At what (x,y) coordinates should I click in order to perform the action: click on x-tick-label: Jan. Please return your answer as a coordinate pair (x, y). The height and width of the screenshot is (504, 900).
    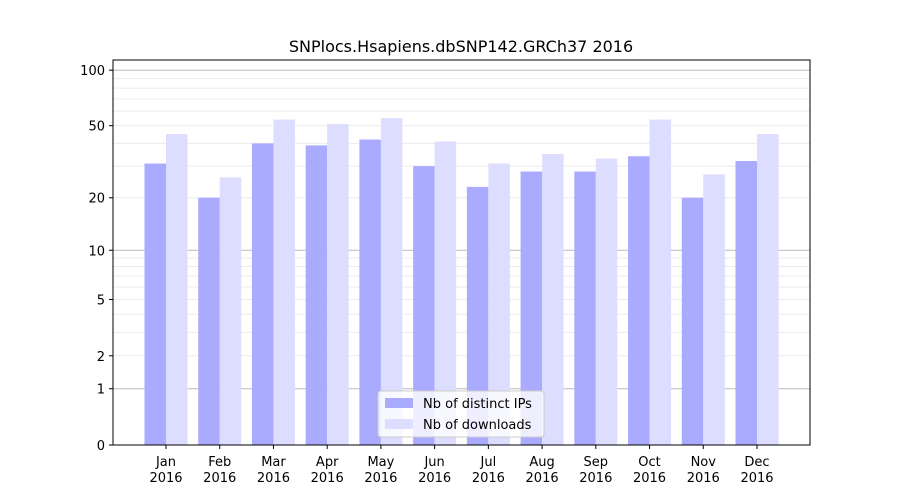
    Looking at the image, I should click on (165, 462).